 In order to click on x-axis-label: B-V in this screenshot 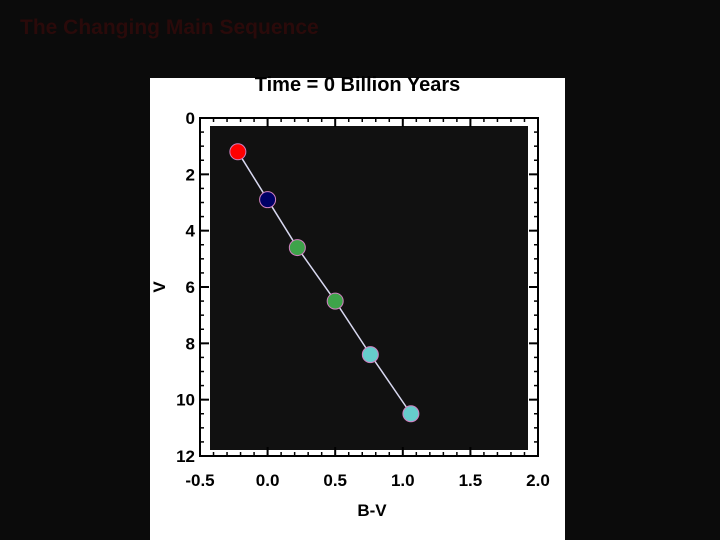, I will do `click(372, 510)`.